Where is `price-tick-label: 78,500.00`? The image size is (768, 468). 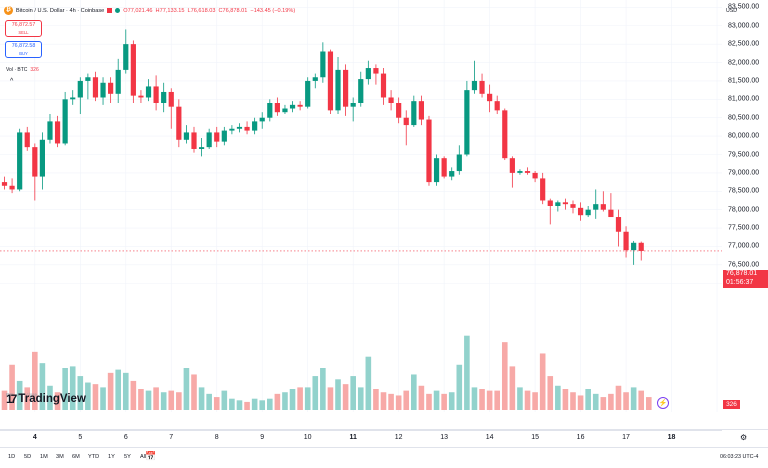
price-tick-label: 78,500.00 is located at coordinates (744, 191).